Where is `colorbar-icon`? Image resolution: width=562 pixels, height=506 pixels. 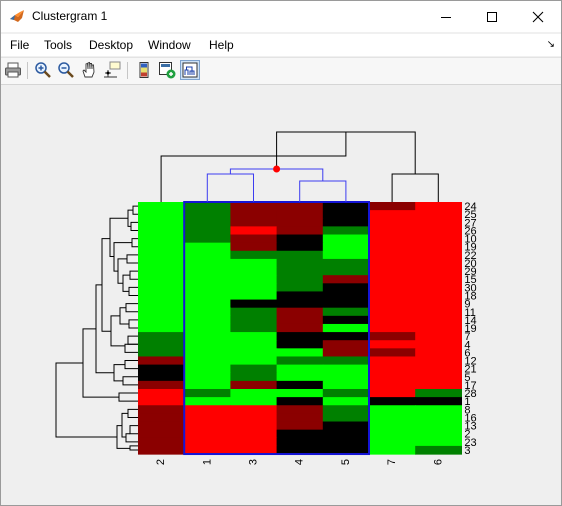
colorbar-icon is located at coordinates (144, 70).